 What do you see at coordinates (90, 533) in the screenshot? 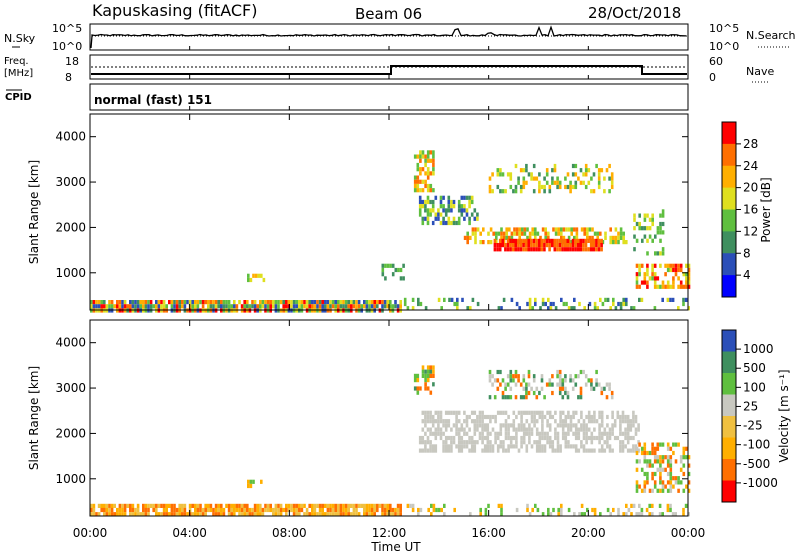
I see `x-tick-label: 00:00` at bounding box center [90, 533].